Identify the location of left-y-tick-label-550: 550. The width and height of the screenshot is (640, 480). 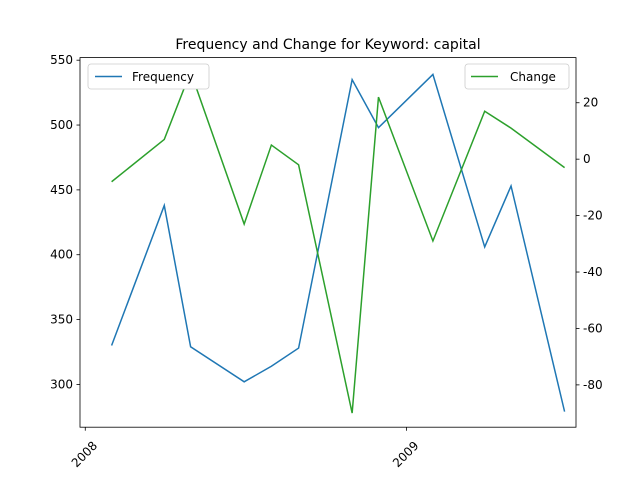
(61, 60).